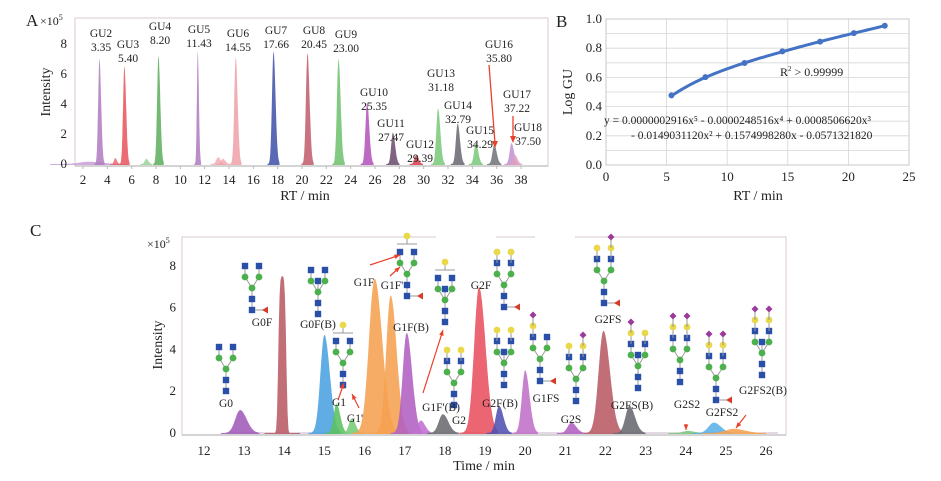 Image resolution: width=941 pixels, height=481 pixels. I want to click on peak-gu5, so click(198, 108).